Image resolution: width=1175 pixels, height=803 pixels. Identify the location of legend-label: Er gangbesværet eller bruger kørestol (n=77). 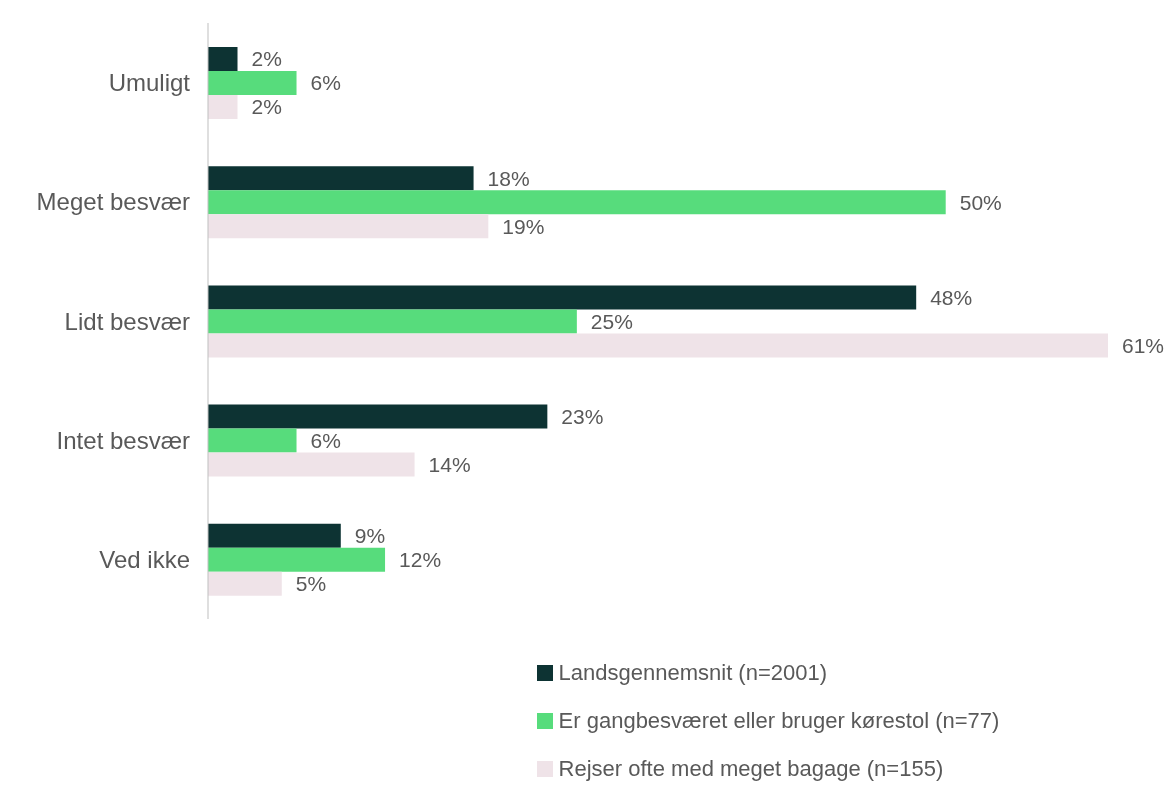
(779, 721).